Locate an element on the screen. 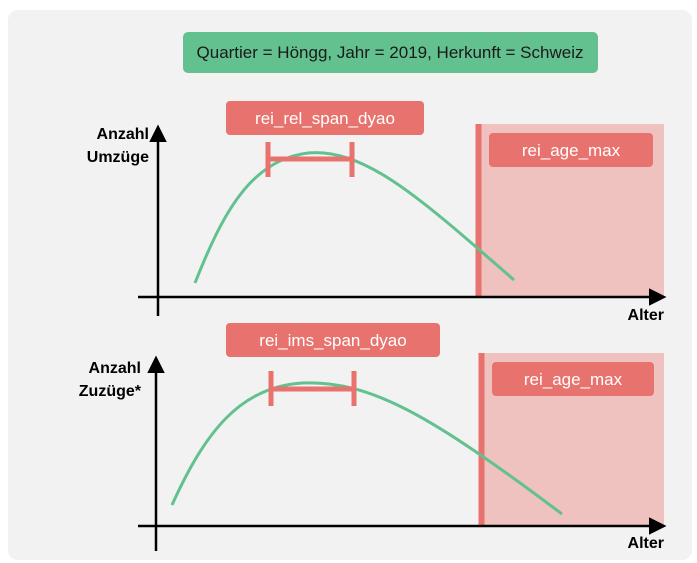  y-axis-label-line2: Umzüge is located at coordinates (118, 157).